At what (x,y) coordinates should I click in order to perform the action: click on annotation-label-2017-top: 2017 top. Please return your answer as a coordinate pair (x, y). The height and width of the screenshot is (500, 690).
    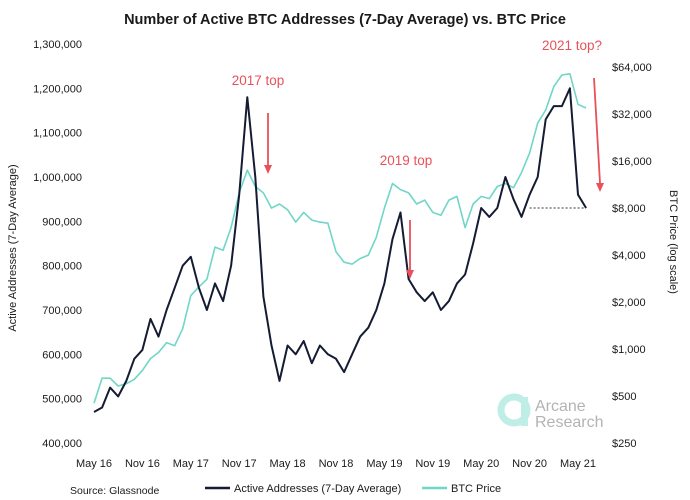
    Looking at the image, I should click on (258, 80).